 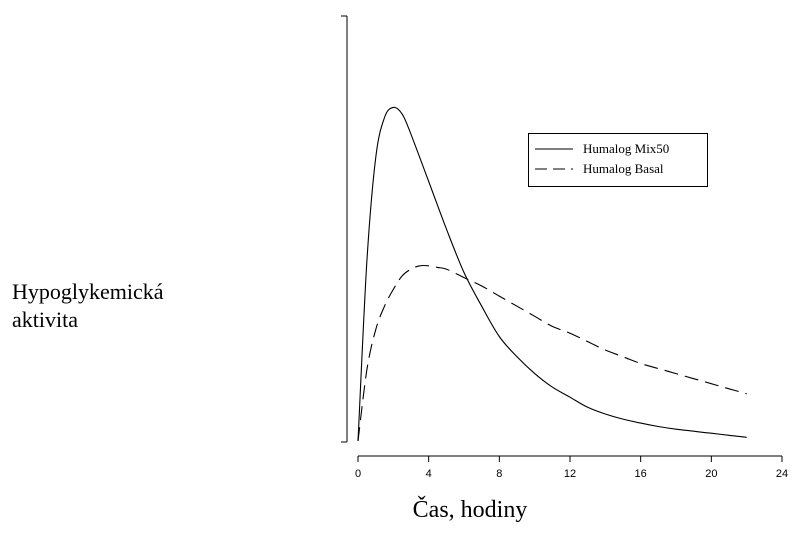 What do you see at coordinates (554, 149) in the screenshot?
I see `legend-solid-line-swatch` at bounding box center [554, 149].